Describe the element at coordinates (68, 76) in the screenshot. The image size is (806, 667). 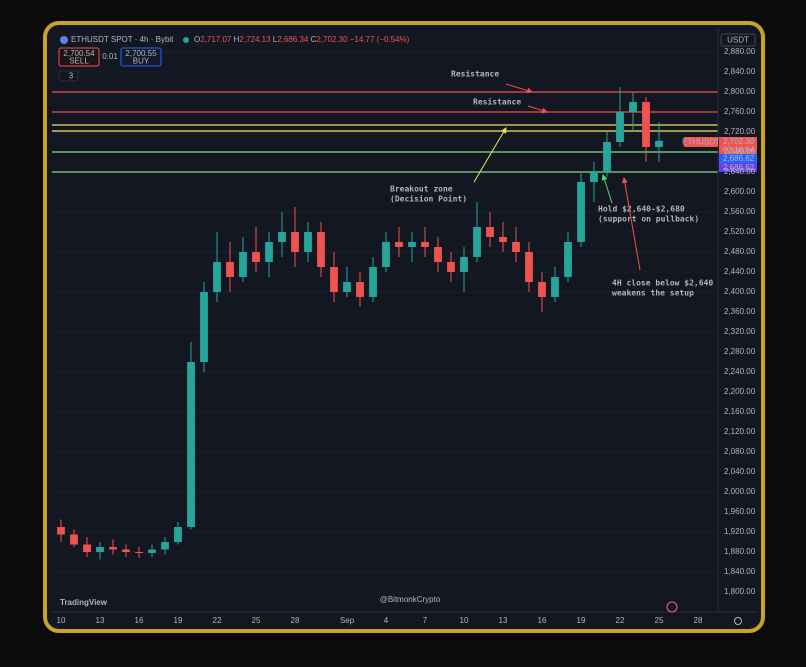
I see `indicator-toggle` at that location.